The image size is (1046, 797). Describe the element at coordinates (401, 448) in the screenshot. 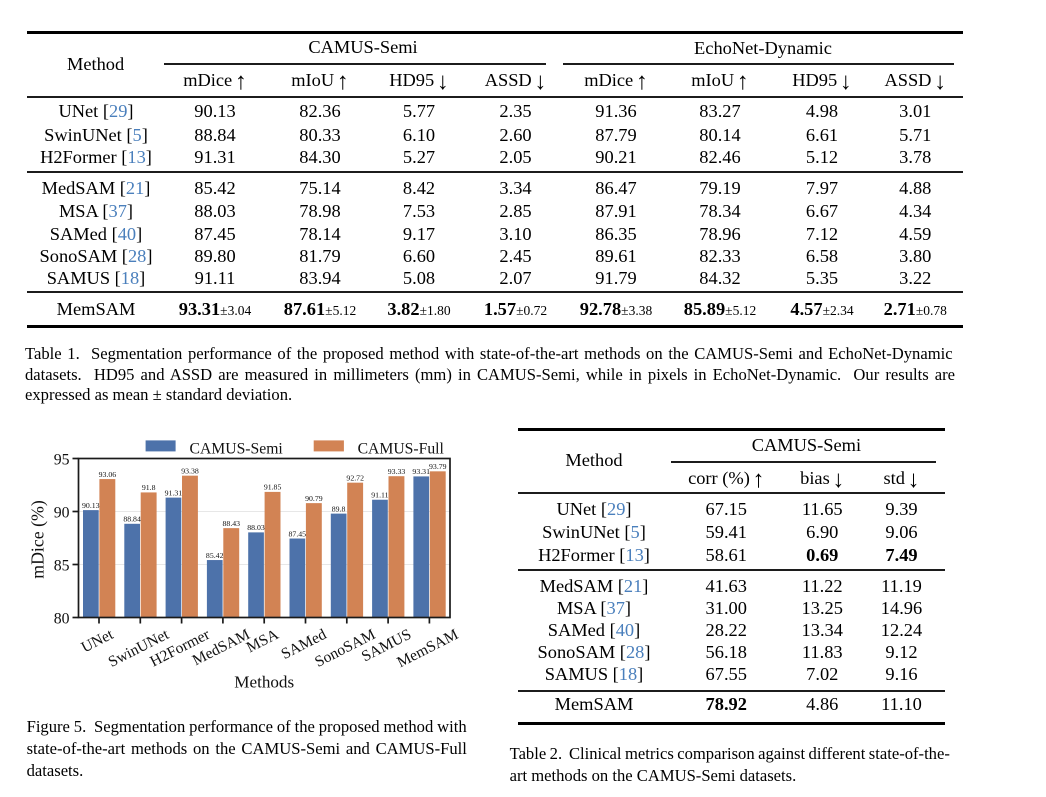

I see `svg-text: CAMUS-Full` at that location.